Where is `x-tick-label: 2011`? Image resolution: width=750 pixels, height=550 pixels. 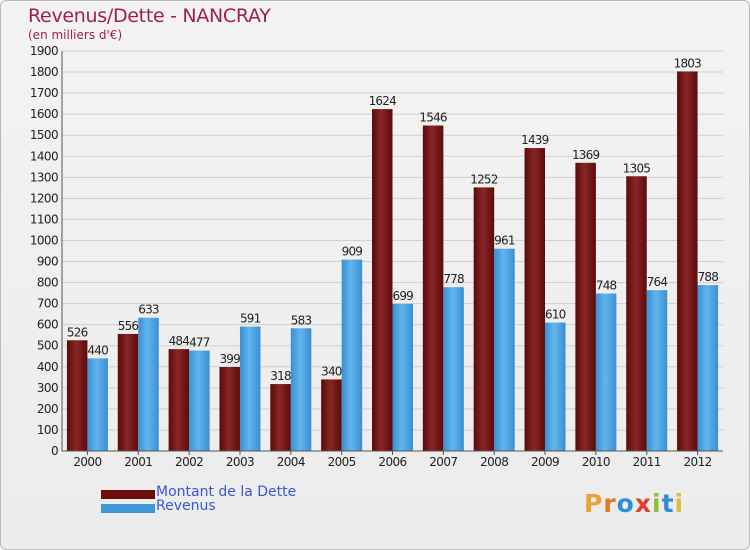 x-tick-label: 2011 is located at coordinates (647, 462).